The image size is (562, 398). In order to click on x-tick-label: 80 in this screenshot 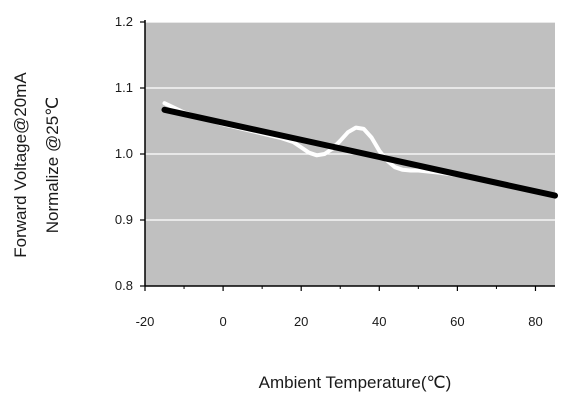, I will do `click(535, 321)`.